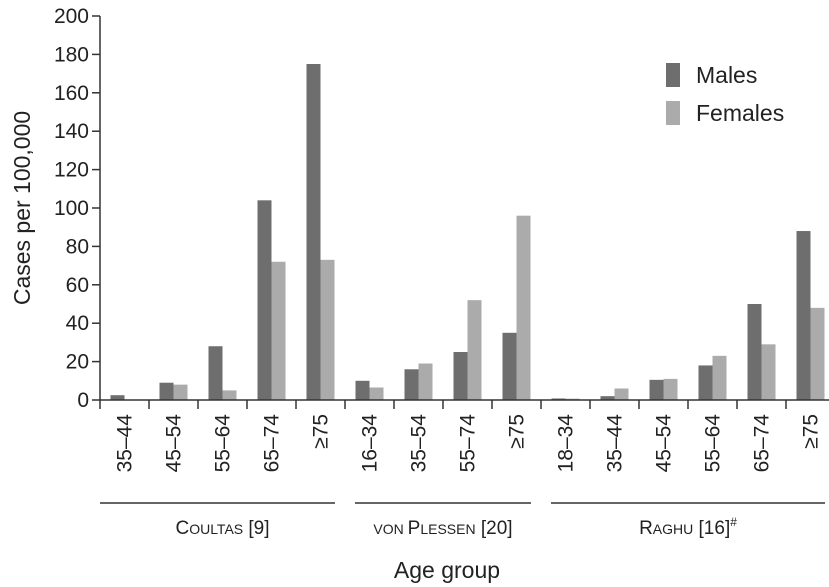 The height and width of the screenshot is (587, 829). I want to click on y-tick-label: 140, so click(71, 131).